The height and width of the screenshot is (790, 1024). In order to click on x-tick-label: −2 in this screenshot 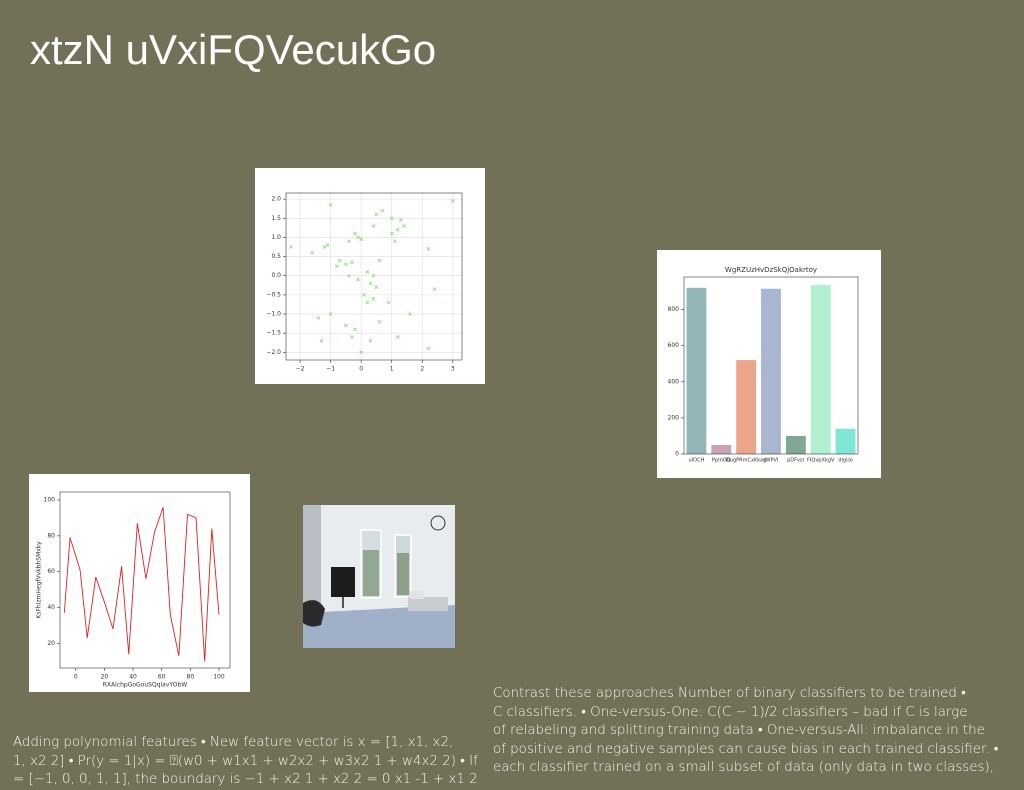, I will do `click(300, 369)`.